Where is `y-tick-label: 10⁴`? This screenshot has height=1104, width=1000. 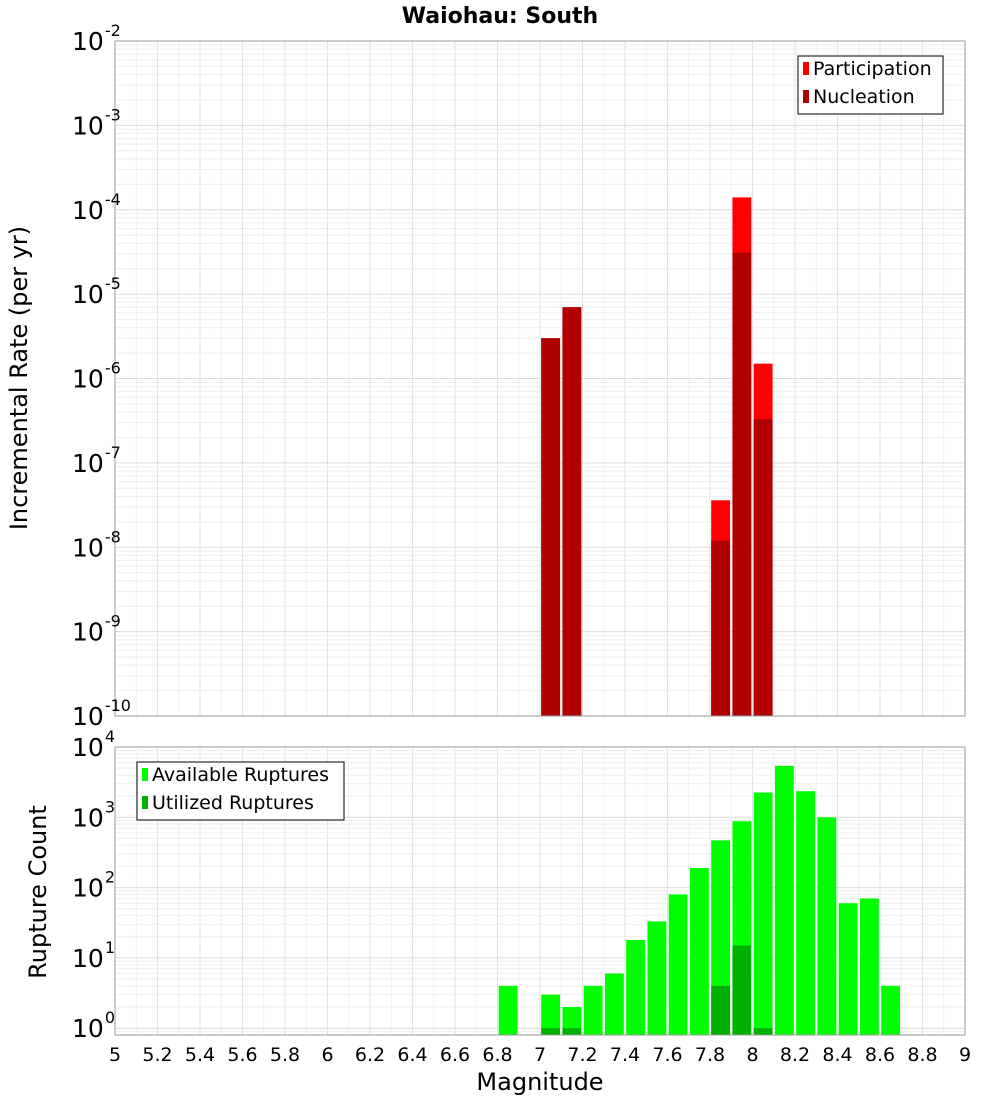 y-tick-label: 10⁴ is located at coordinates (93, 744).